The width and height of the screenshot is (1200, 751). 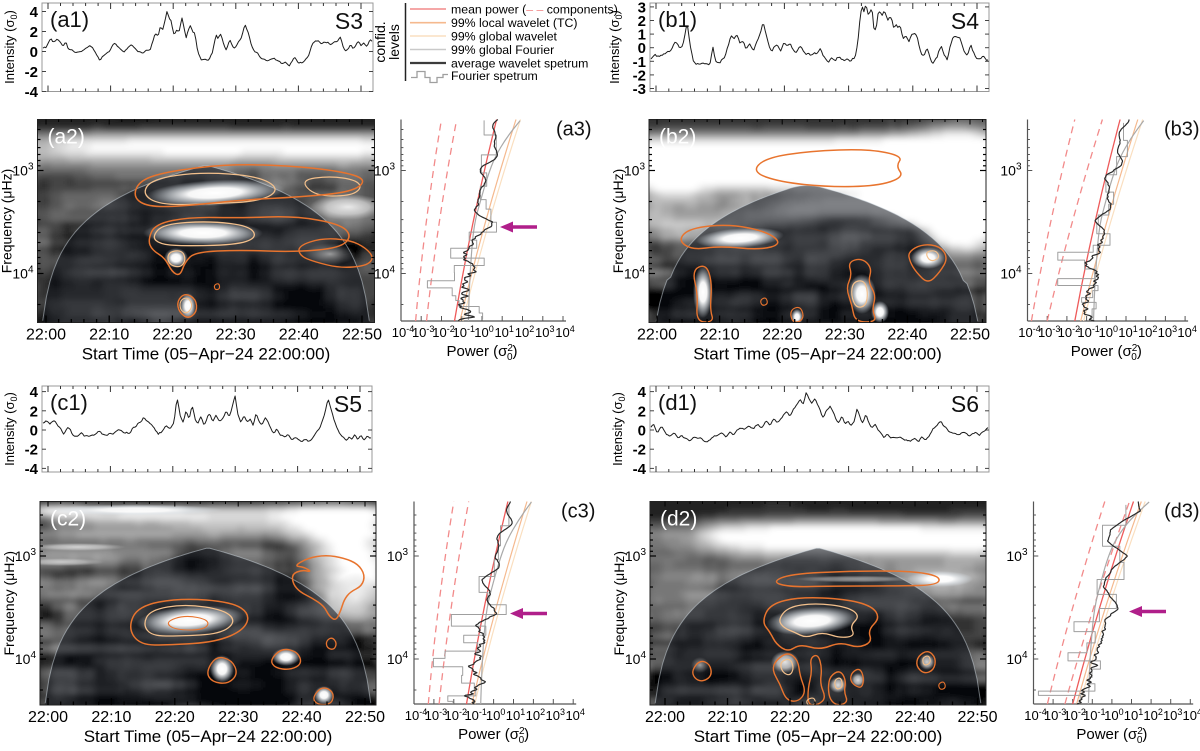 What do you see at coordinates (639, 89) in the screenshot?
I see `svg-text: -3` at bounding box center [639, 89].